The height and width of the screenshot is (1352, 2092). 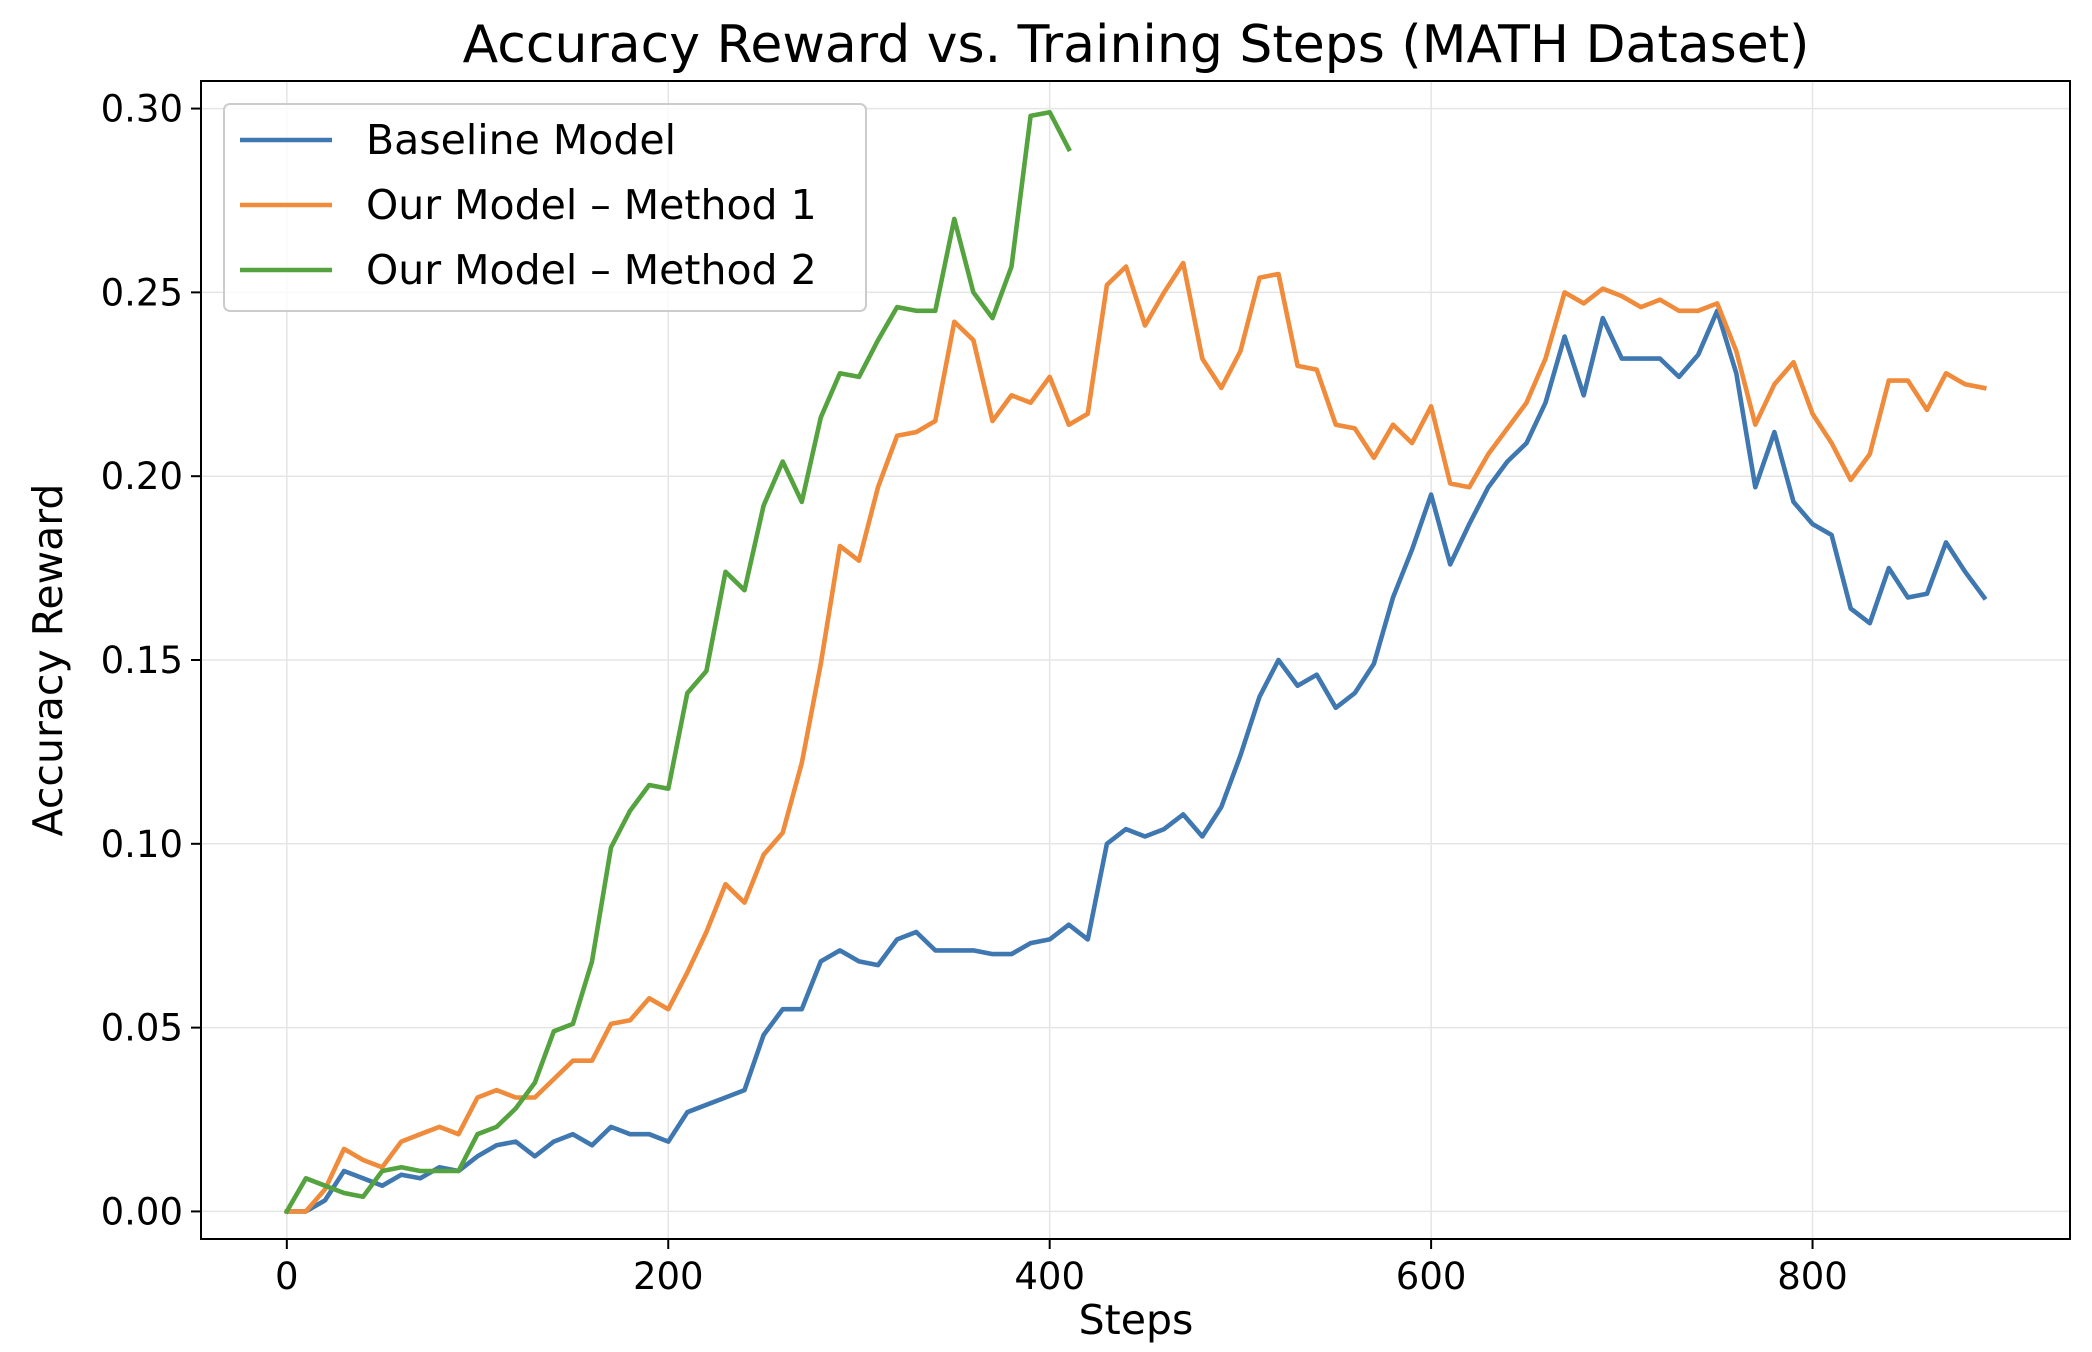 What do you see at coordinates (142, 109) in the screenshot?
I see `y-tick-label: 0.30` at bounding box center [142, 109].